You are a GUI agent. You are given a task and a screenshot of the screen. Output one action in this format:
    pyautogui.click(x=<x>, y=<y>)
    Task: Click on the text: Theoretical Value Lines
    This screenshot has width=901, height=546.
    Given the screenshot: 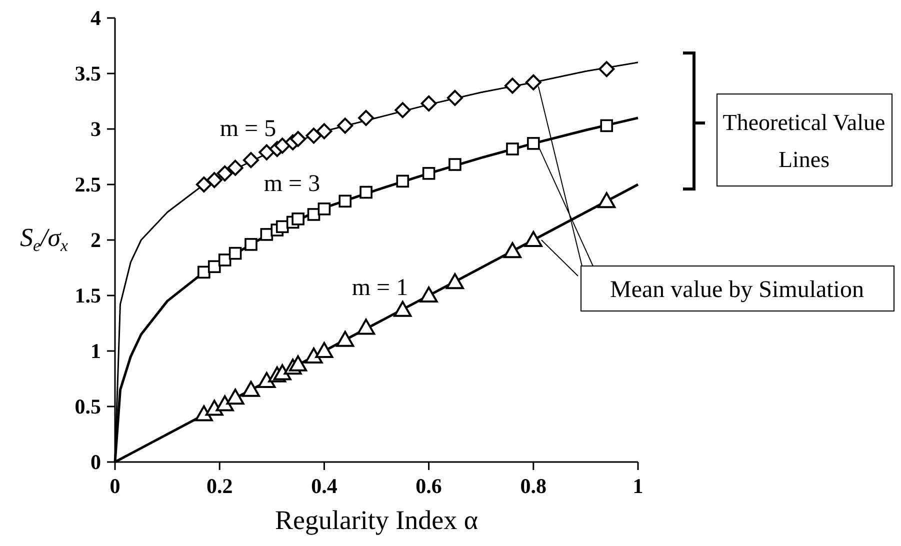 What is the action you would take?
    pyautogui.click(x=804, y=141)
    